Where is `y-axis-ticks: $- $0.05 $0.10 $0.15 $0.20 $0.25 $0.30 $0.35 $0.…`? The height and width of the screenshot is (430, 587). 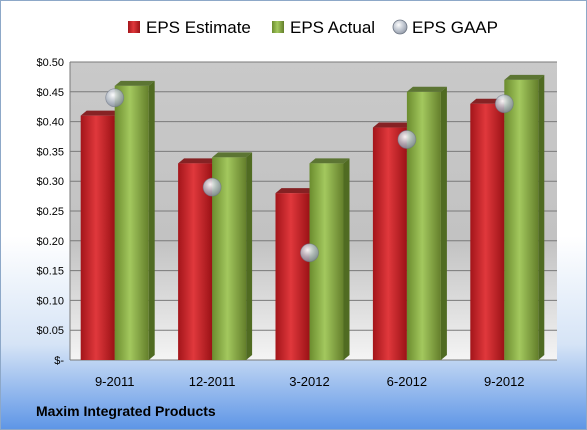
y-axis-ticks: $- $0.05 $0.10 $0.15 $0.20 $0.25 $0.30 $0.35 $0.… is located at coordinates (50, 212).